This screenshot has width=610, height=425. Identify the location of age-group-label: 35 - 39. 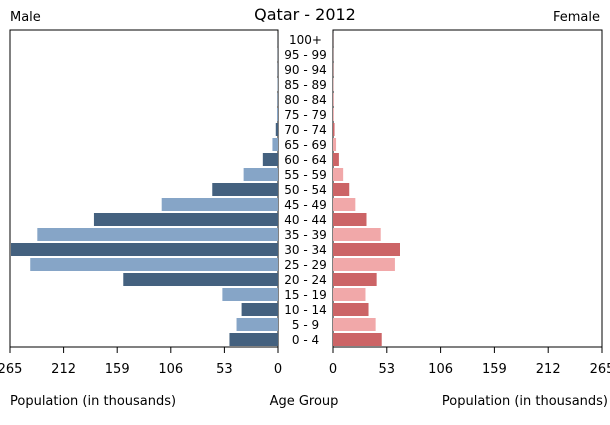
(305, 235).